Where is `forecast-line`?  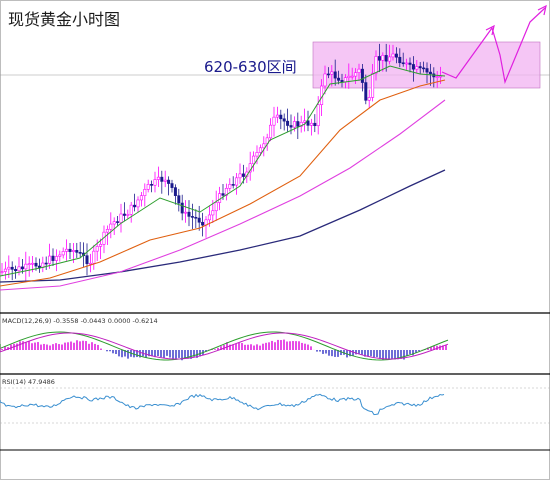
forecast-line is located at coordinates (493, 46).